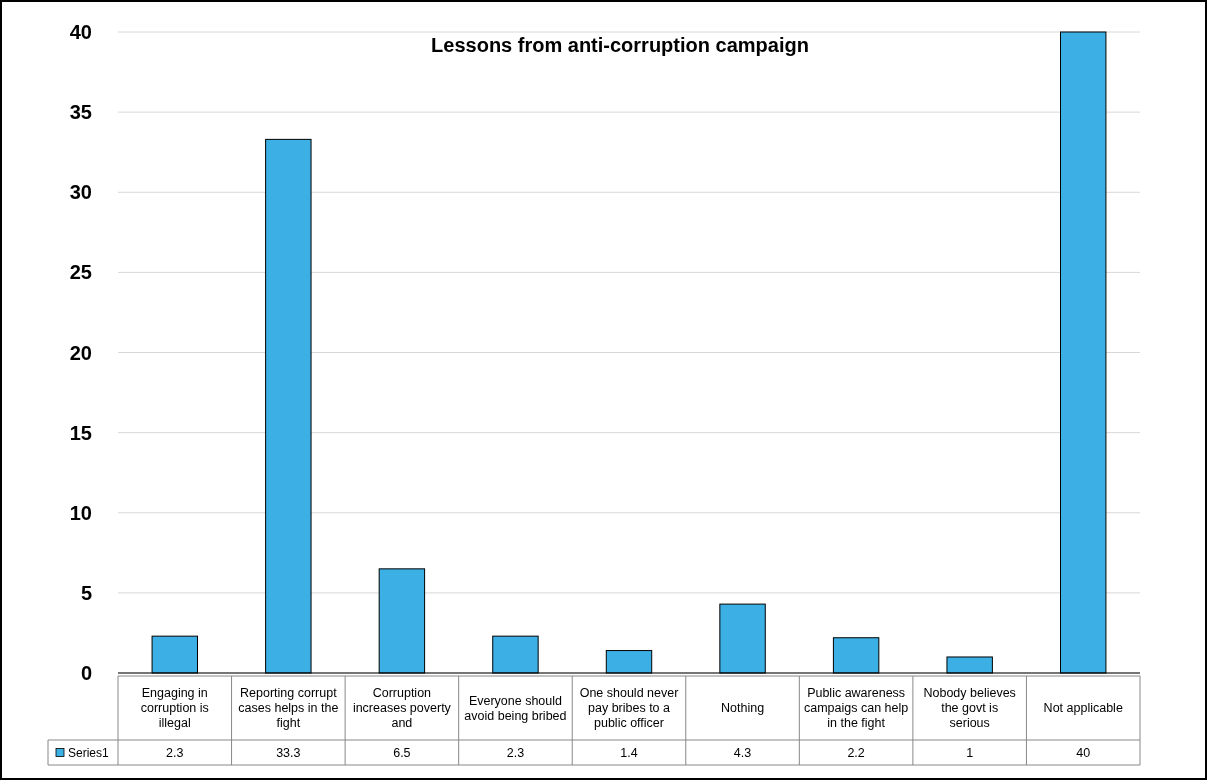  What do you see at coordinates (629, 752) in the screenshot?
I see `data-label: 1.4` at bounding box center [629, 752].